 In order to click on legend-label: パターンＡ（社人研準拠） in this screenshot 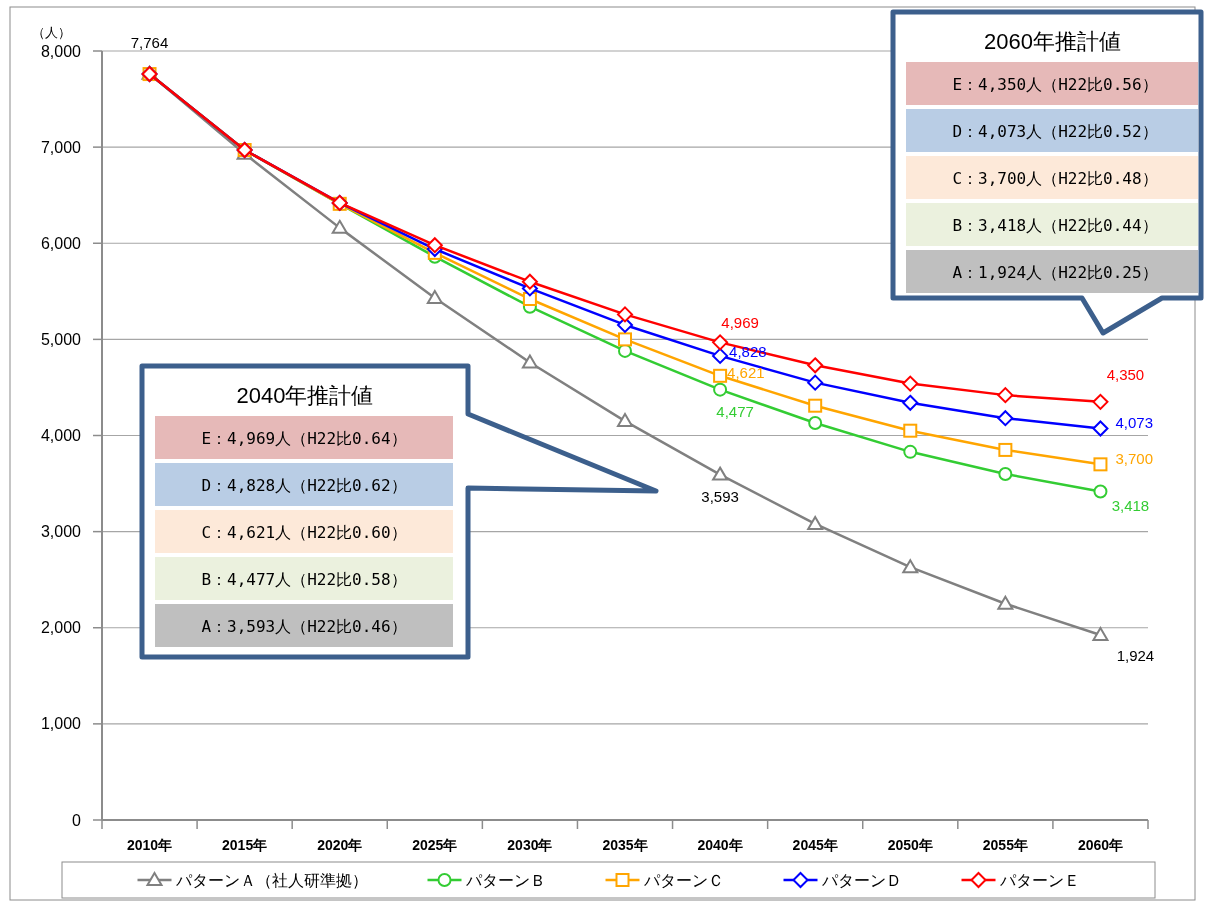, I will do `click(271, 880)`.